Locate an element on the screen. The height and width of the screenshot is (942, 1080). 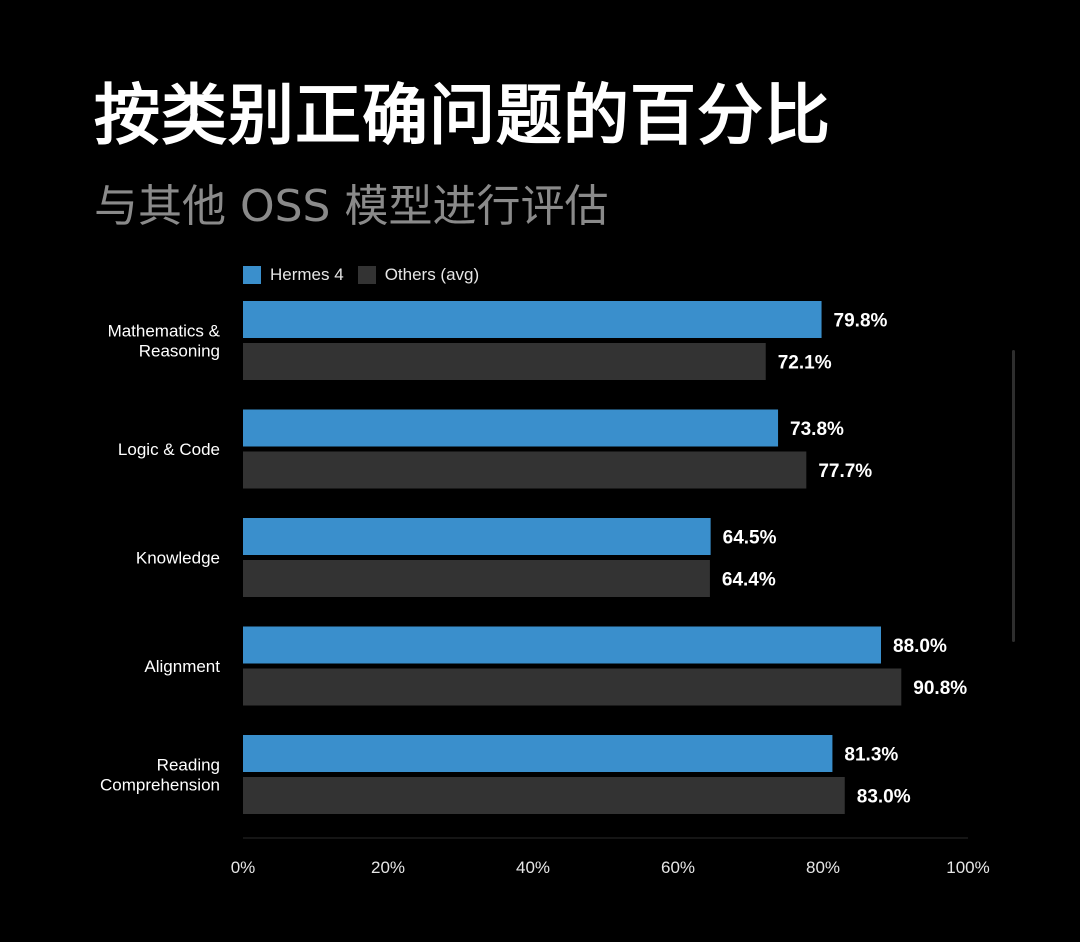
bar-hermes-4-alignment is located at coordinates (562, 645).